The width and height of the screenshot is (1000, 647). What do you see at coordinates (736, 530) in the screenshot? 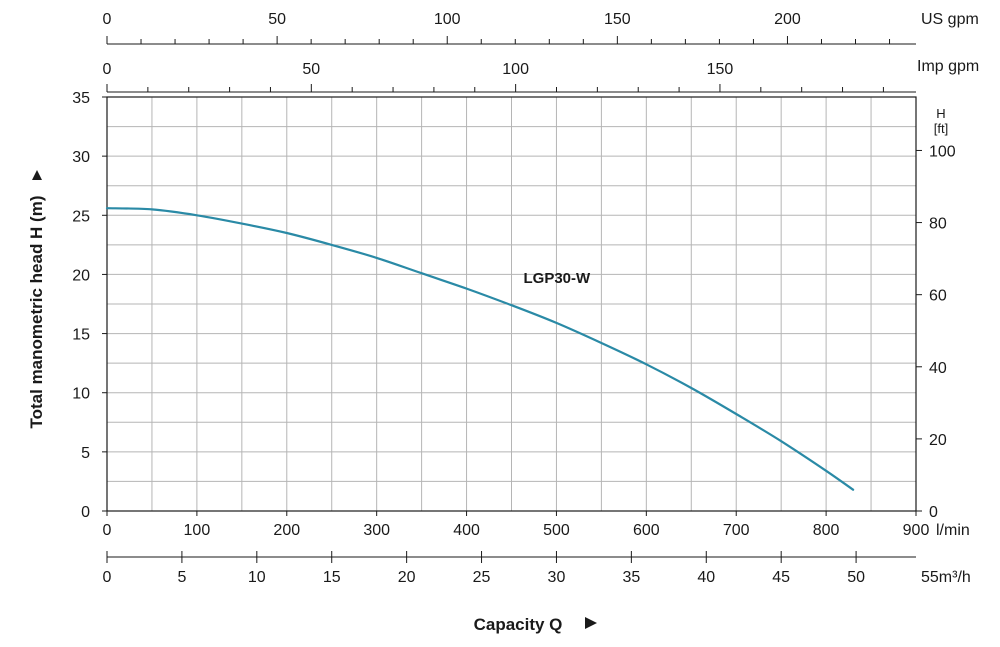
I see `x-tick-label: 700` at bounding box center [736, 530].